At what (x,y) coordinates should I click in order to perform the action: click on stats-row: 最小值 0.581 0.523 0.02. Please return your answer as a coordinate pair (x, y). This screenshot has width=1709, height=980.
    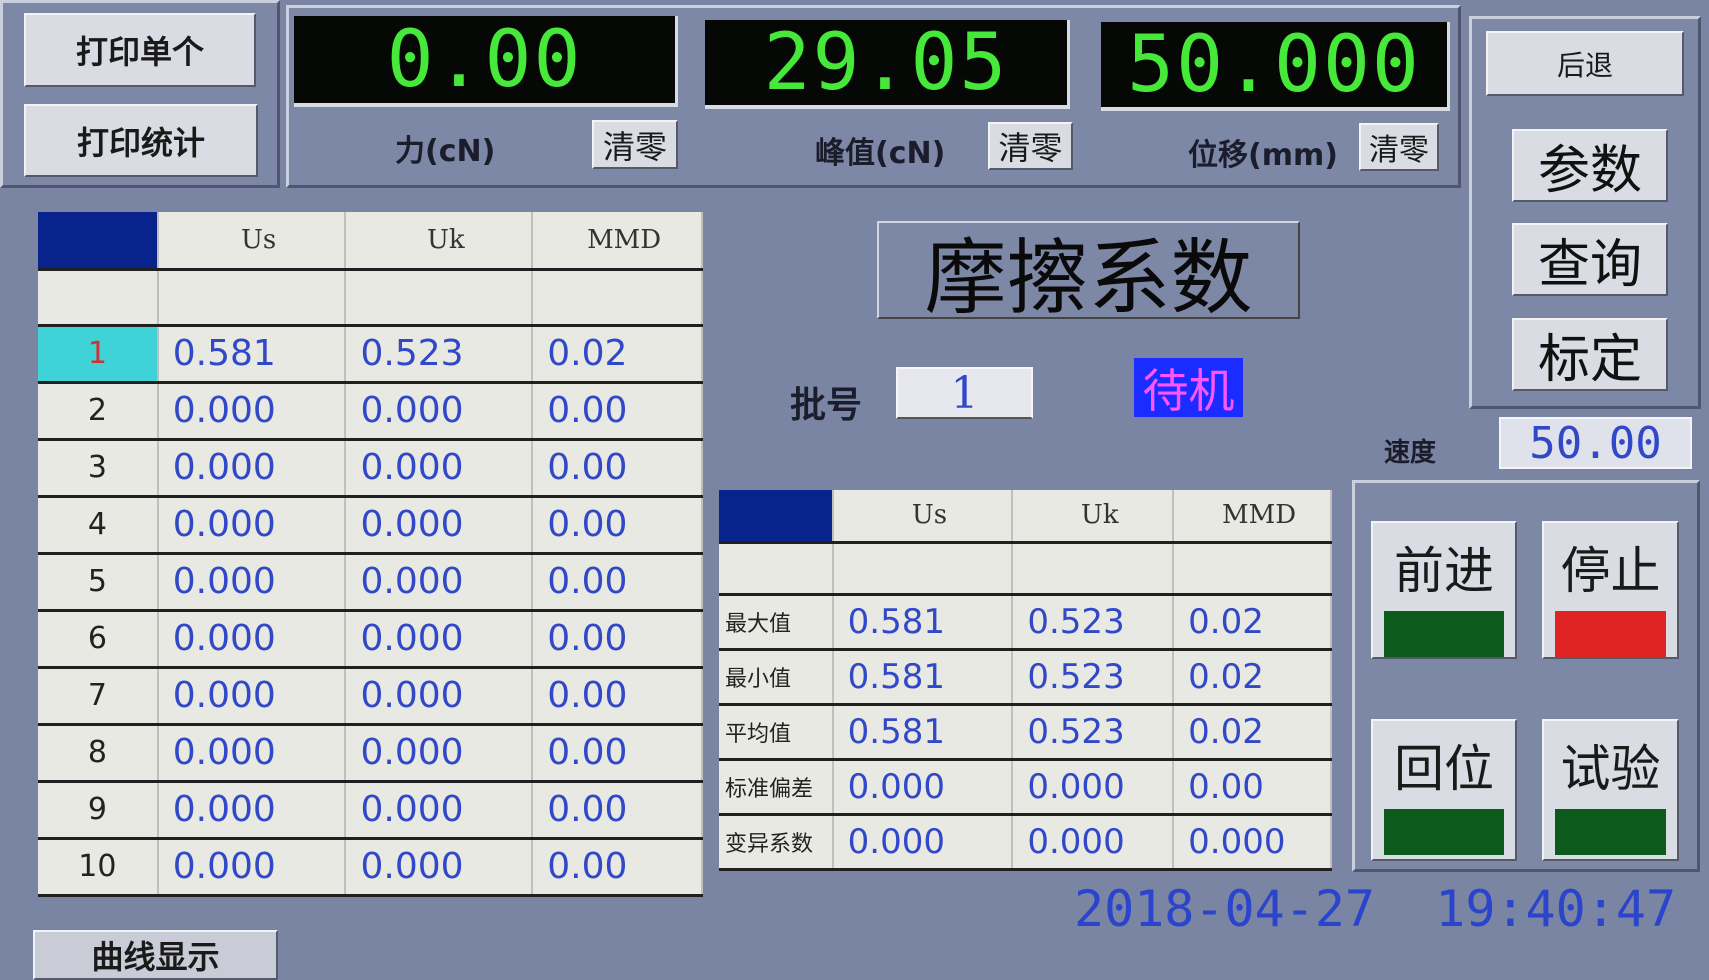
    Looking at the image, I should click on (1025, 677).